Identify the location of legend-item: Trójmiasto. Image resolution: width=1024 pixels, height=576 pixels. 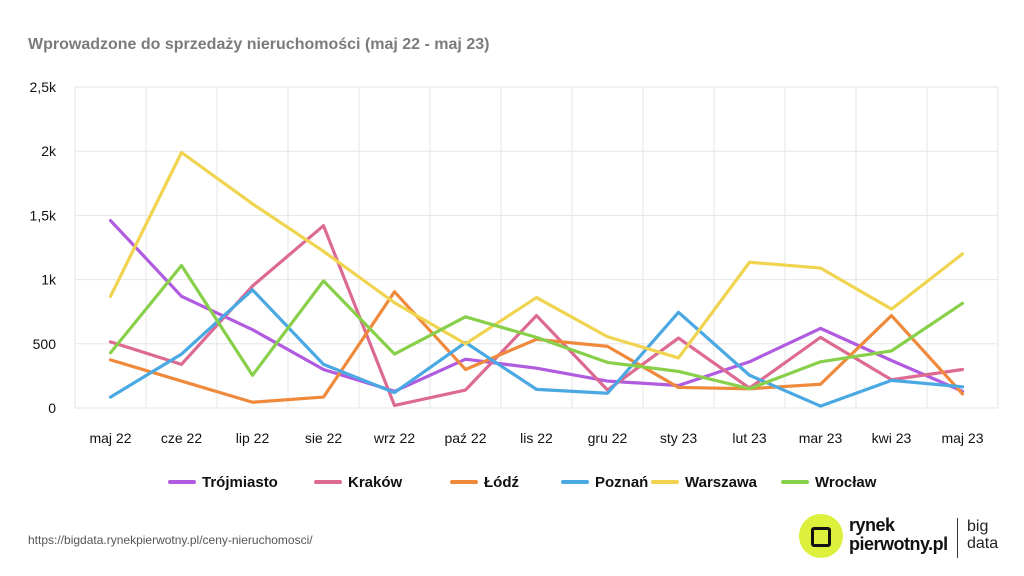
(223, 482).